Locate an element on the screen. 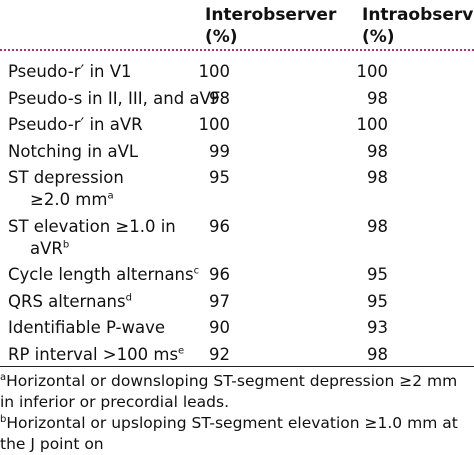  label-line: ST elevation ≥1.0 in is located at coordinates (92, 227).